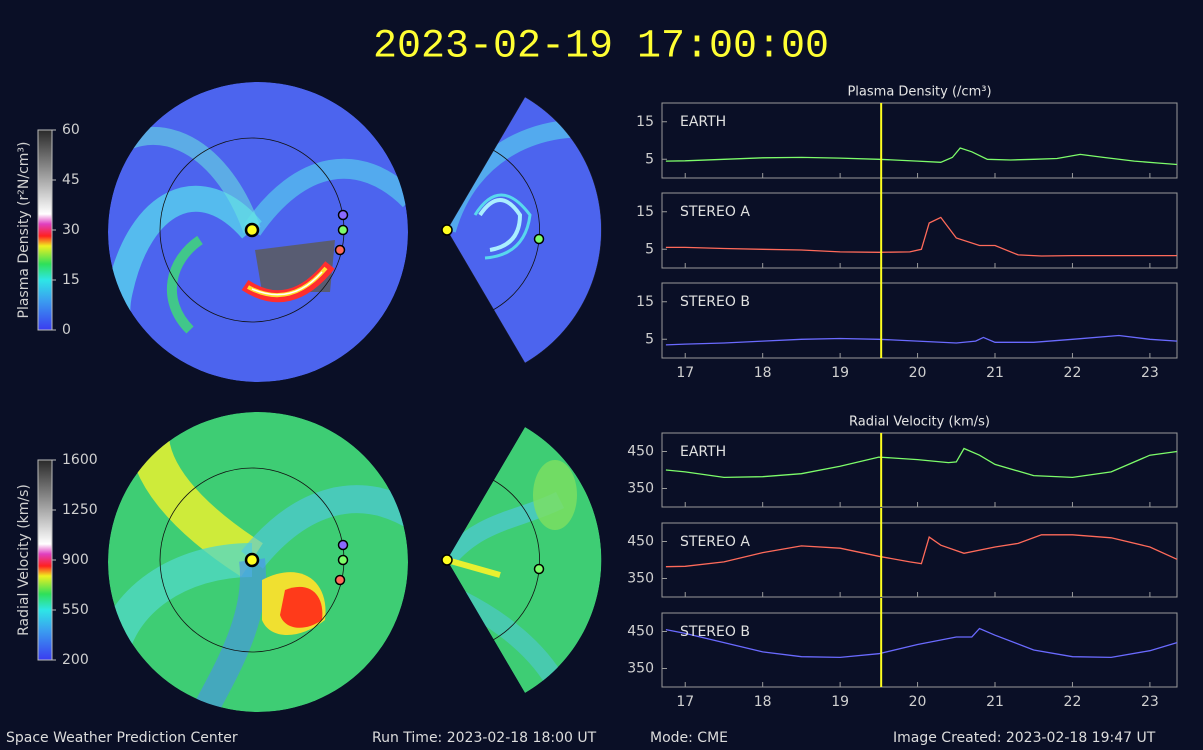 This screenshot has width=1203, height=750. What do you see at coordinates (24, 230) in the screenshot?
I see `colorbar-label: Plasma Density (r²N/cm³)` at bounding box center [24, 230].